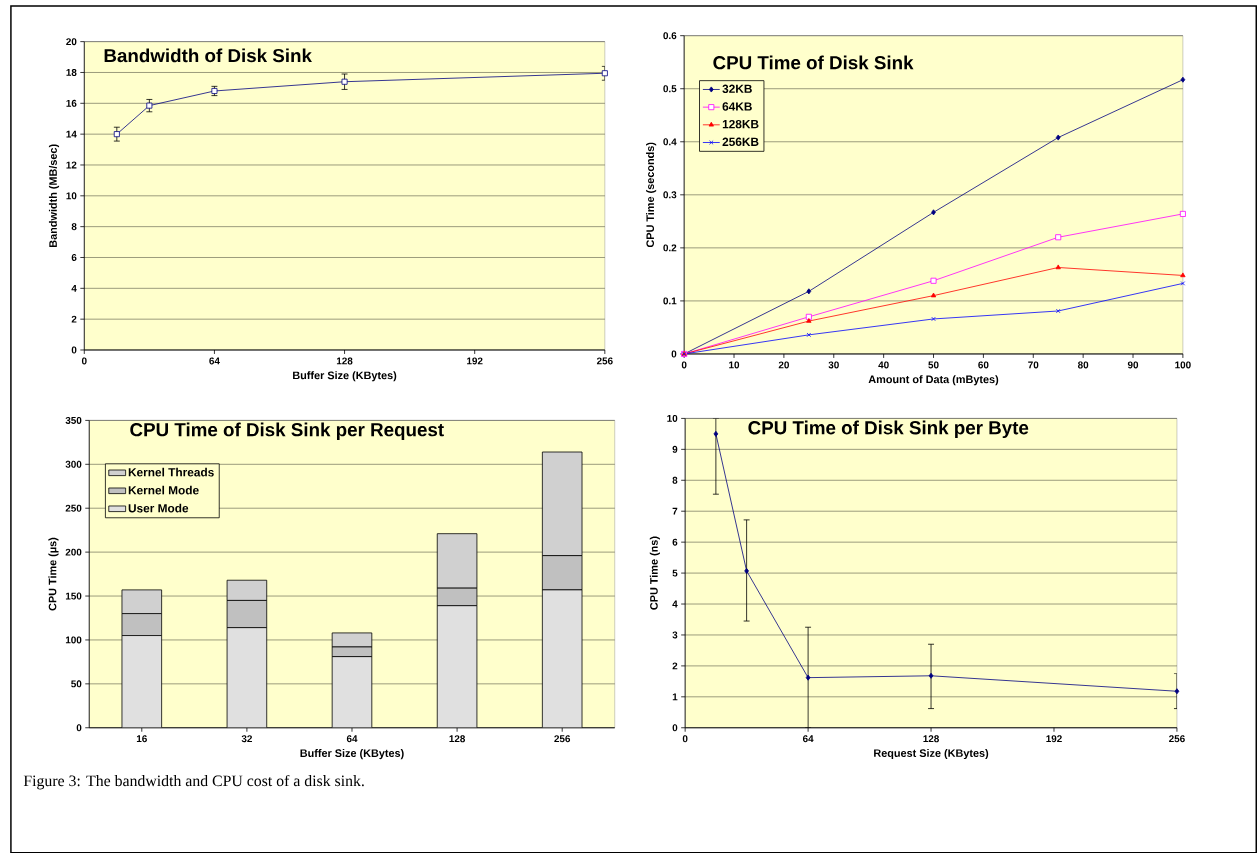 This screenshot has height=853, width=1257. What do you see at coordinates (675, 697) in the screenshot?
I see `y-tick-label: 1` at bounding box center [675, 697].